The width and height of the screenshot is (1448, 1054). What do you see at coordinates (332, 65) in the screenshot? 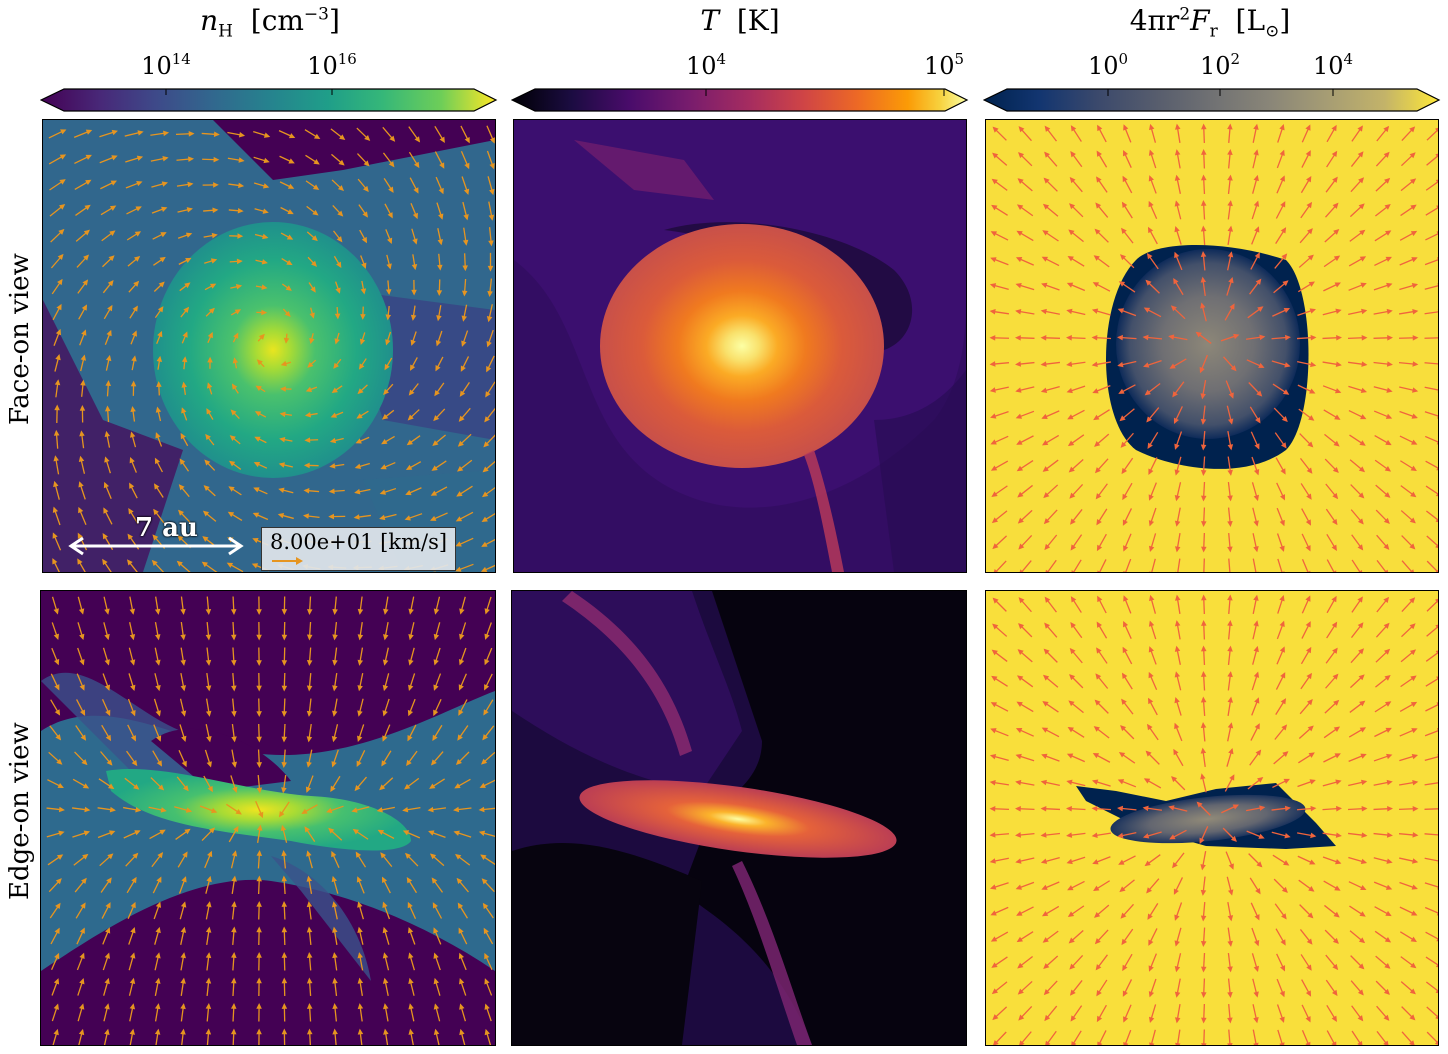
I see `density-tick-label: 1016` at bounding box center [332, 65].